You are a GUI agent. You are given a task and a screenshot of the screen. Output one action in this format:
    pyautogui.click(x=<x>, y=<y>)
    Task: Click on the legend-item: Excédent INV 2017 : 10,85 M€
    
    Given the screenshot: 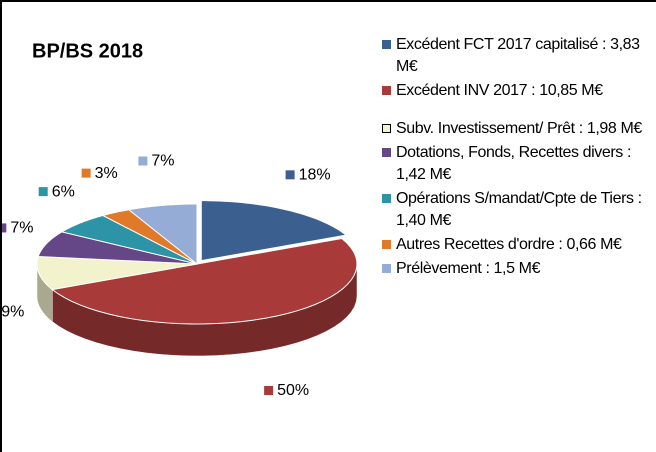 What is the action you would take?
    pyautogui.click(x=515, y=91)
    